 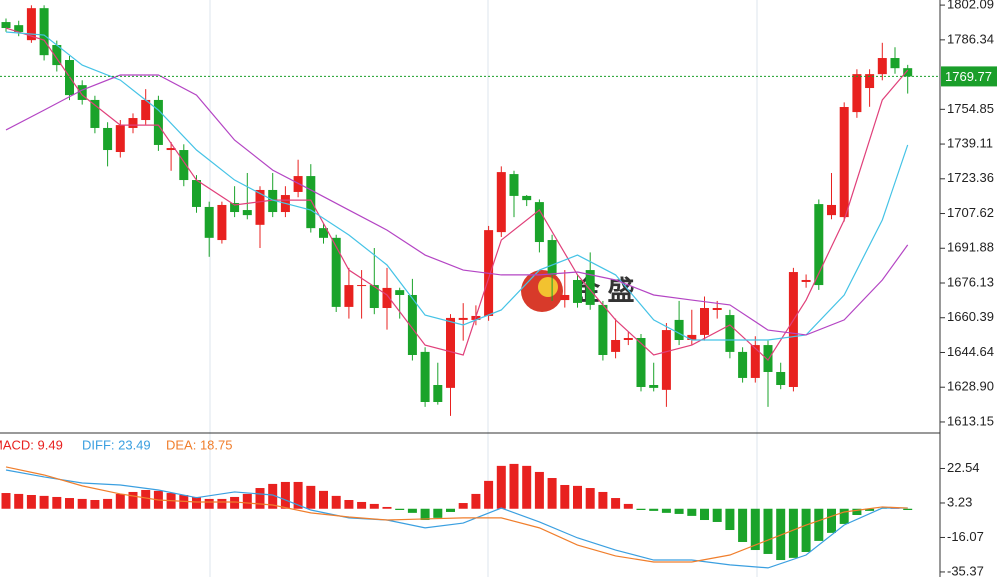 I want to click on y-tick-label: 1676.13, so click(x=970, y=281).